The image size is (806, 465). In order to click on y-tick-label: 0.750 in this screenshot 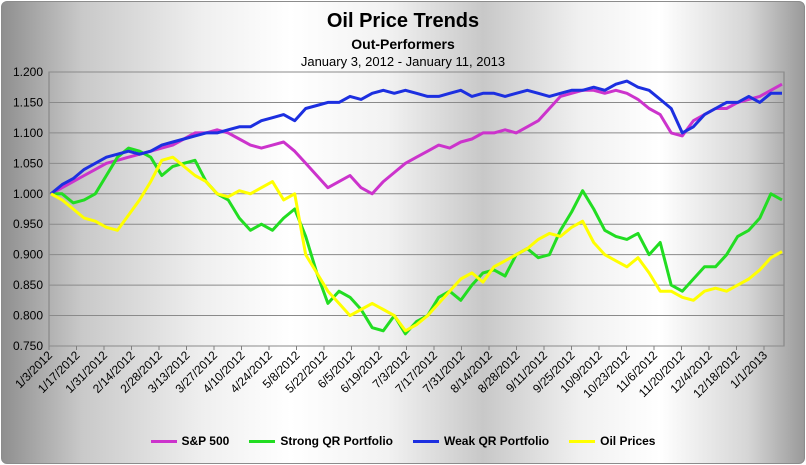, I will do `click(28, 346)`.